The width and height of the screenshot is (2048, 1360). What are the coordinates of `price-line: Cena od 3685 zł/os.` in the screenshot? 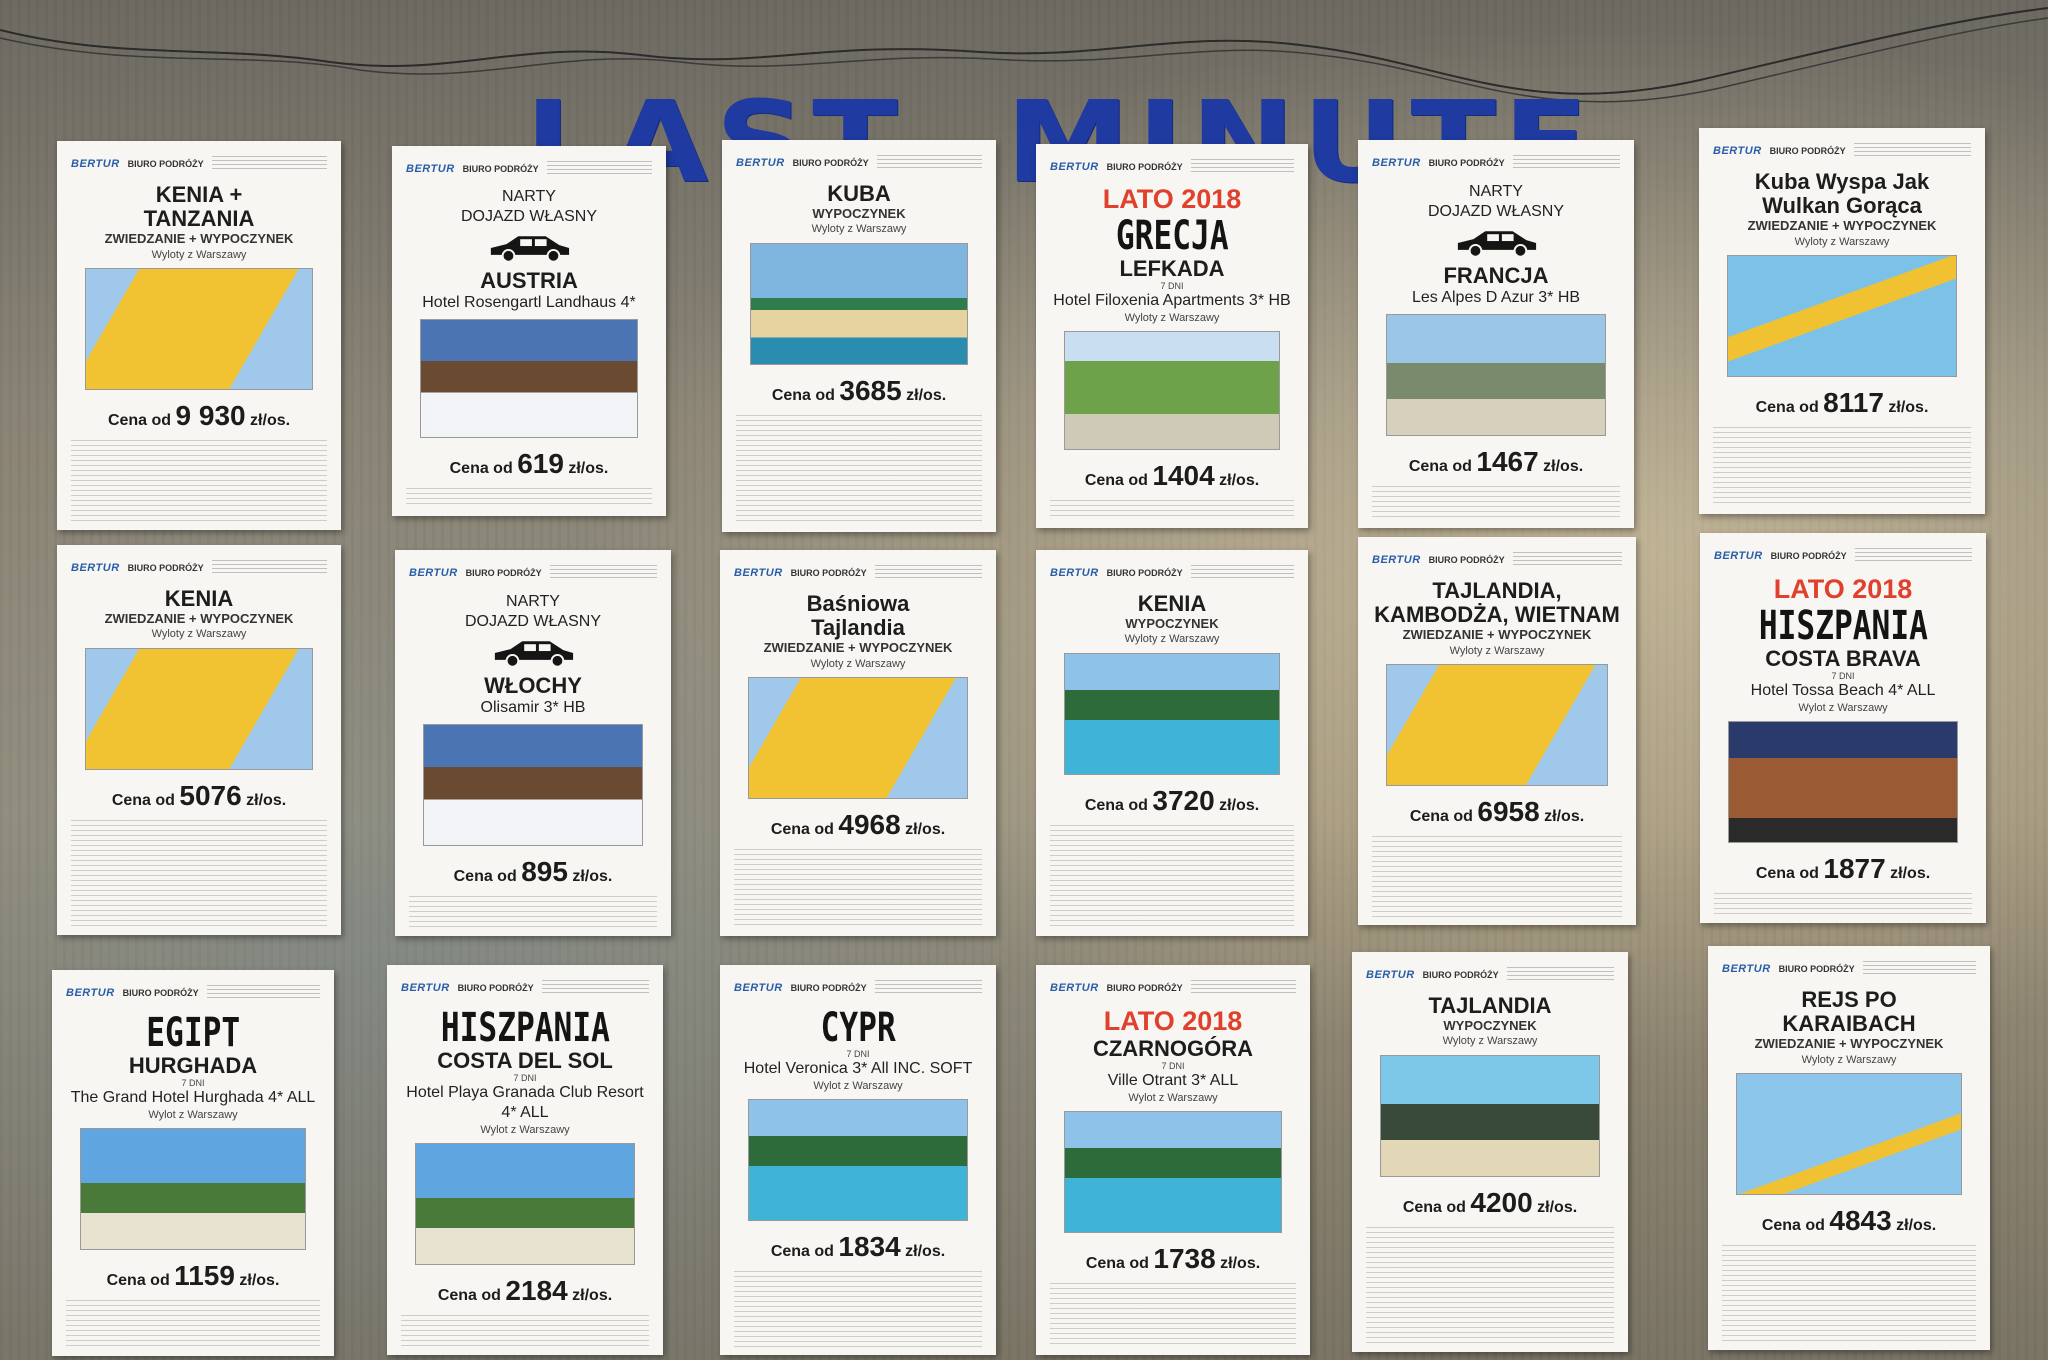 It's located at (859, 391).